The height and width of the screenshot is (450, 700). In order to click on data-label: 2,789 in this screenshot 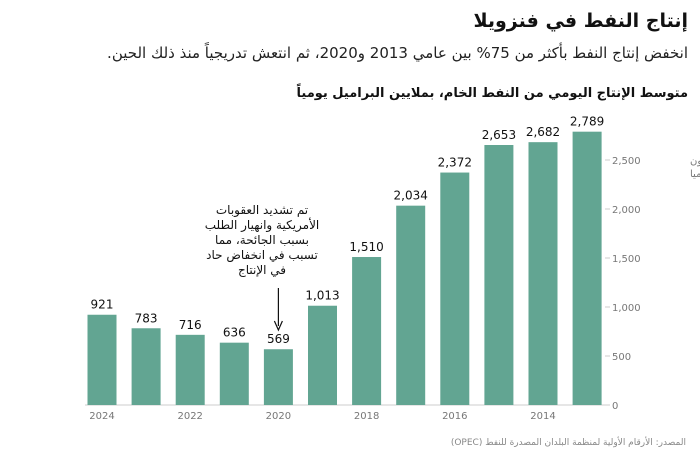, I will do `click(587, 122)`.